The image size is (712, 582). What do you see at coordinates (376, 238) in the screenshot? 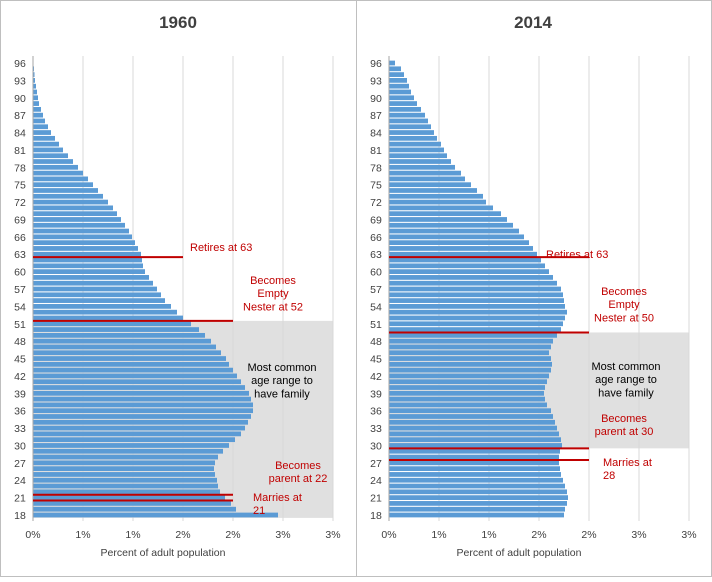
I see `y-tick-label: 66` at bounding box center [376, 238].